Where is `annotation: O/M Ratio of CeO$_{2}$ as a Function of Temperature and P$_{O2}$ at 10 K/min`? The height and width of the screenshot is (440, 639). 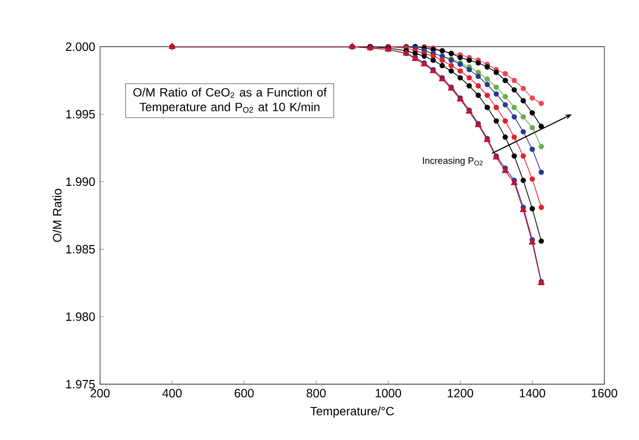 annotation: O/M Ratio of CeO$_{2}$ as a Function of Temperature and P$_{O2}$ at 10 K/min is located at coordinates (230, 101).